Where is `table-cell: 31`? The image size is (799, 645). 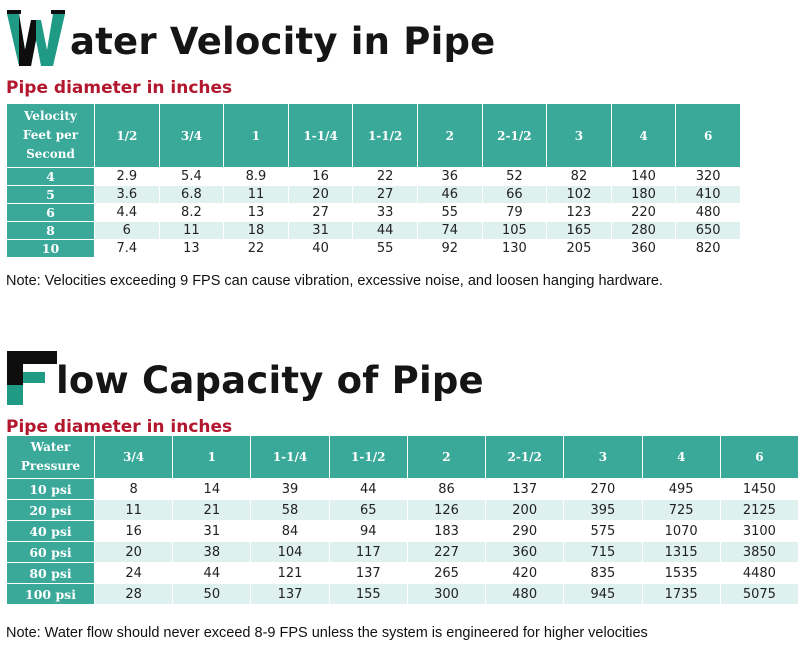
table-cell: 31 is located at coordinates (320, 230).